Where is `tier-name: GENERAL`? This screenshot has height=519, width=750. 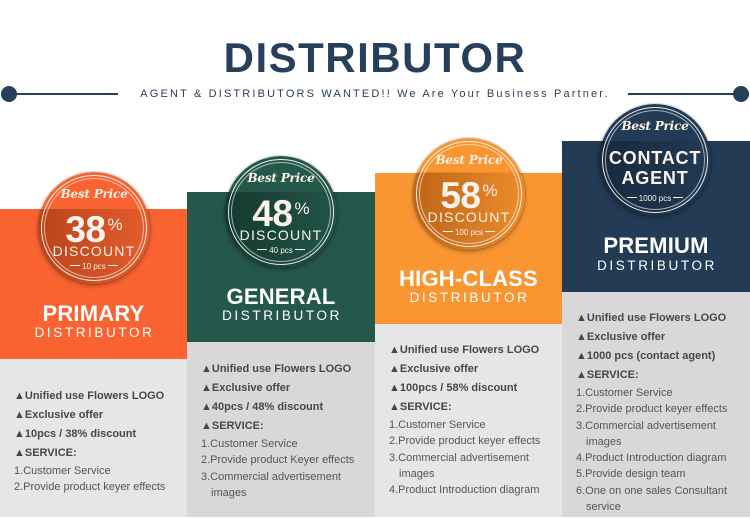 tier-name: GENERAL is located at coordinates (281, 296).